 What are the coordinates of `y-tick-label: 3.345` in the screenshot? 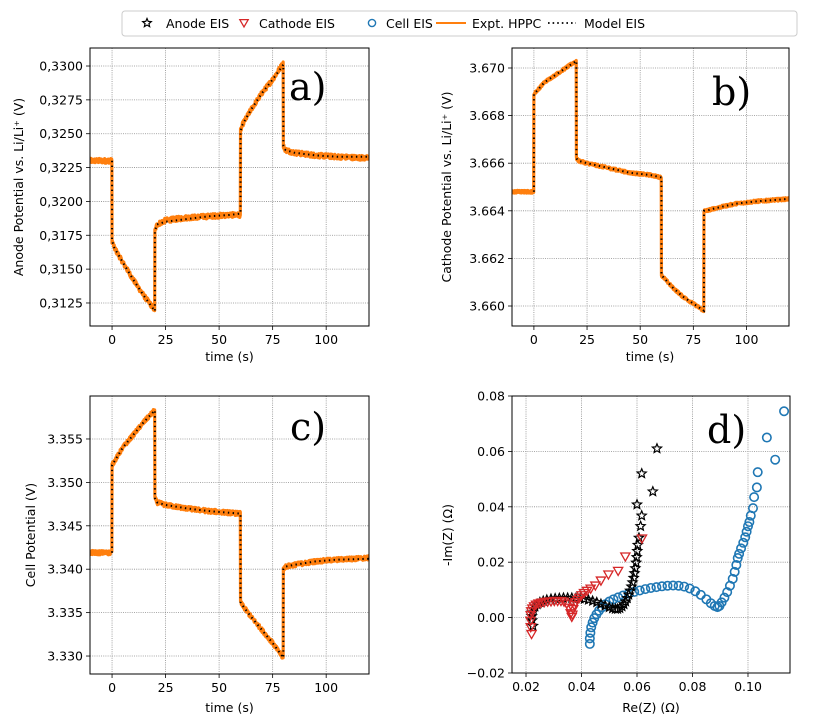 It's located at (65, 525).